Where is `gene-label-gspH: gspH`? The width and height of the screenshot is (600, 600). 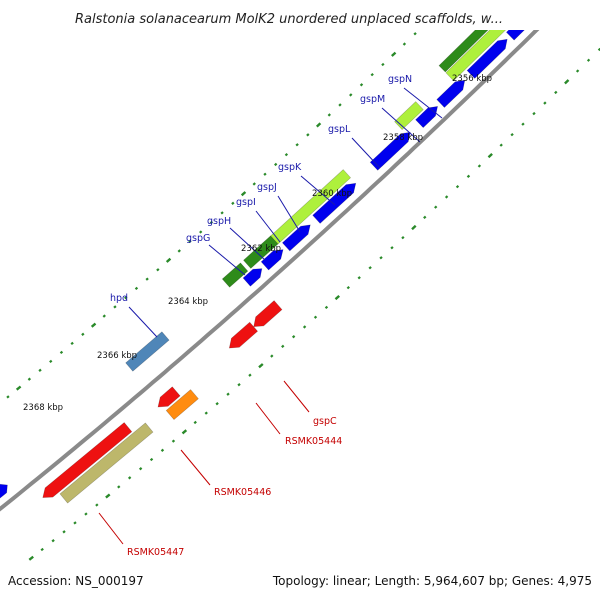
gene-label-gspH: gspH is located at coordinates (219, 221).